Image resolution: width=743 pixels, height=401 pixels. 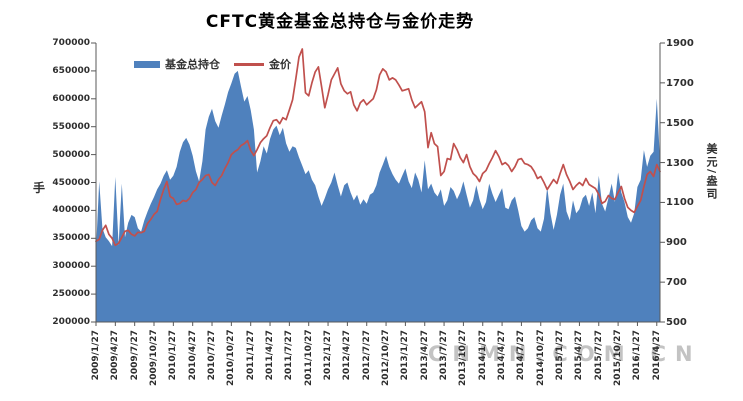 I want to click on x-axis-tick-label: 2010/4/27, so click(x=192, y=355).